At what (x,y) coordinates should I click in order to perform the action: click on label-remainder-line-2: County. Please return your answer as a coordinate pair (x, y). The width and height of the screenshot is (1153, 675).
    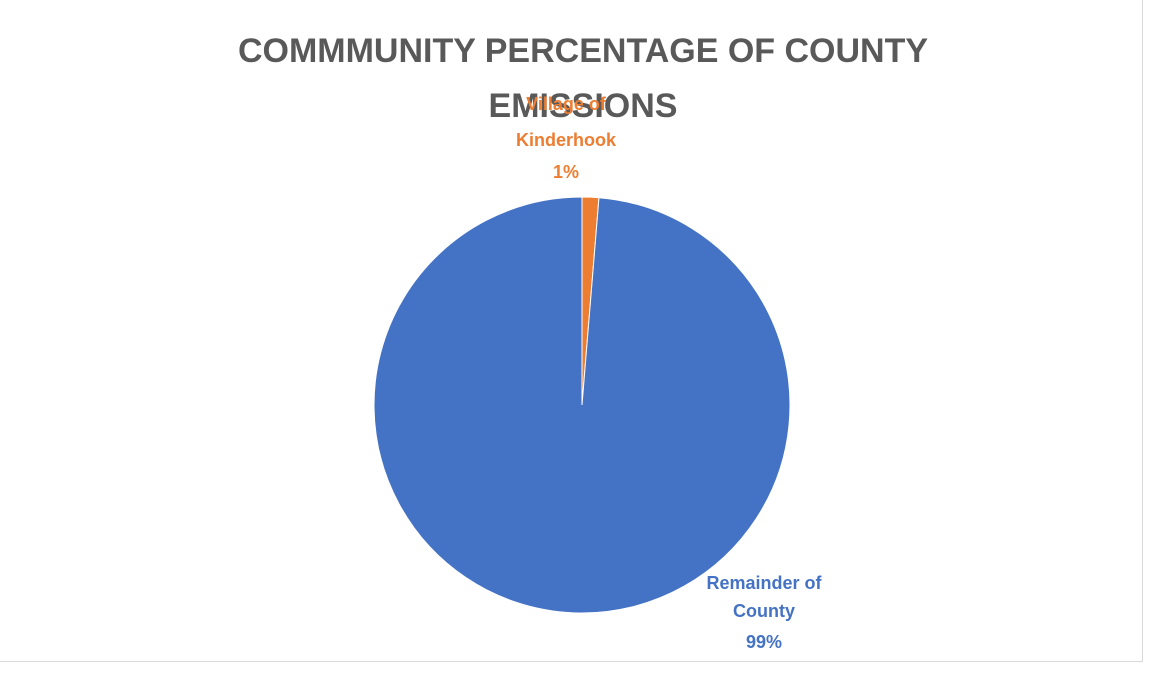
    Looking at the image, I should click on (764, 611).